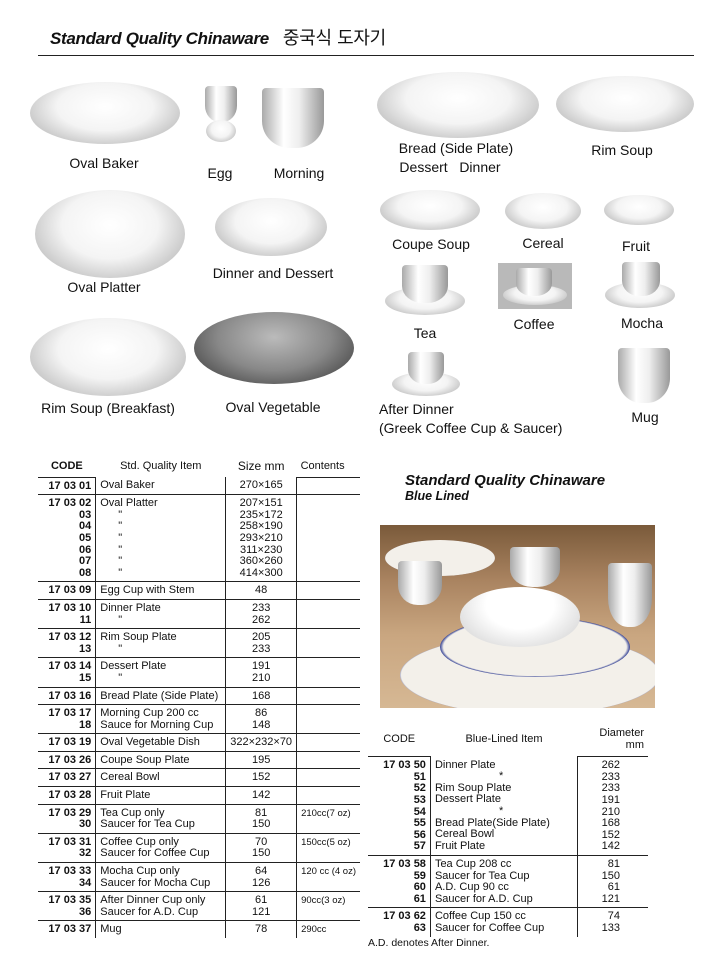  I want to click on label-fruit: Fruit, so click(636, 246).